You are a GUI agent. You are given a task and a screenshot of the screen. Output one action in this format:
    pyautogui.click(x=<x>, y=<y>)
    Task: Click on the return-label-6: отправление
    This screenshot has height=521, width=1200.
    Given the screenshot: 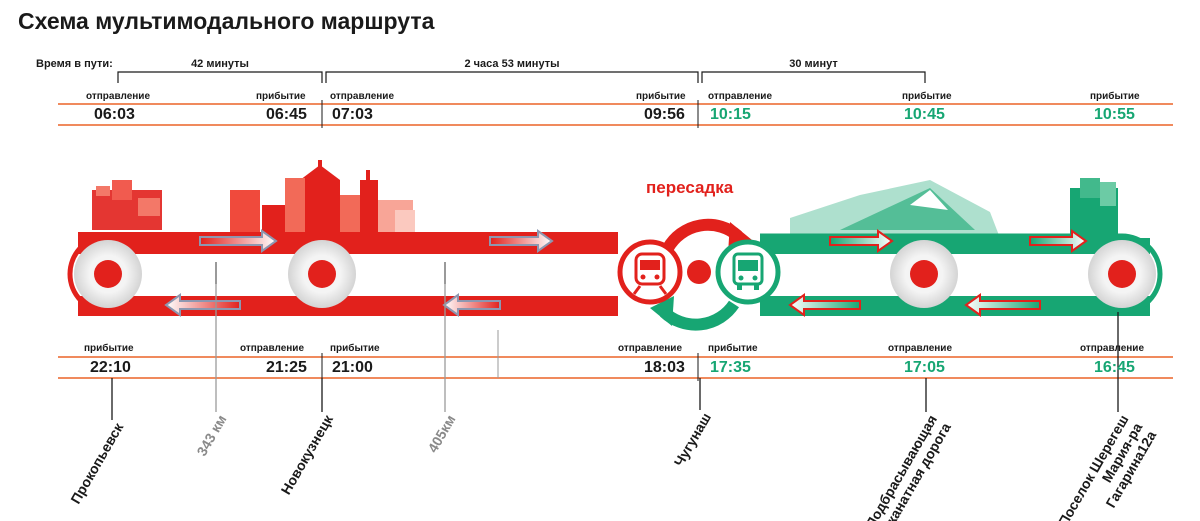 What is the action you would take?
    pyautogui.click(x=920, y=348)
    